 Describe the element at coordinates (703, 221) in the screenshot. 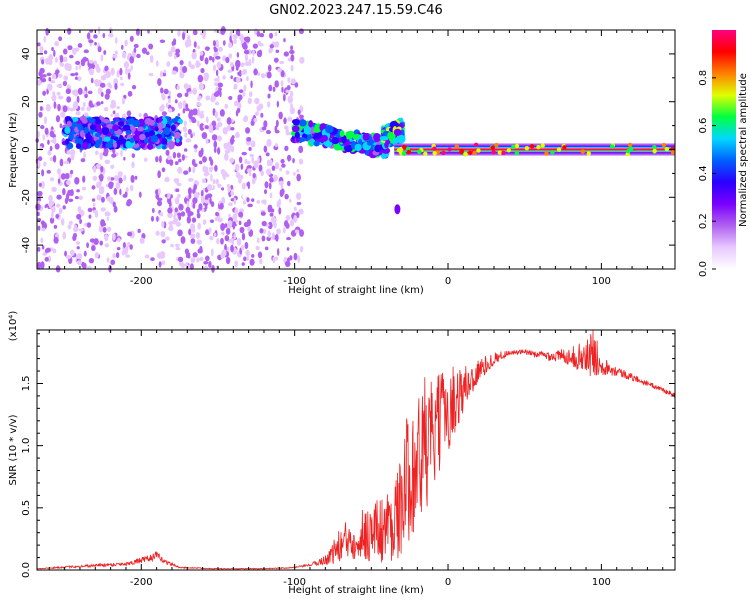

I see `colorbar-tick-label: 0.2` at that location.